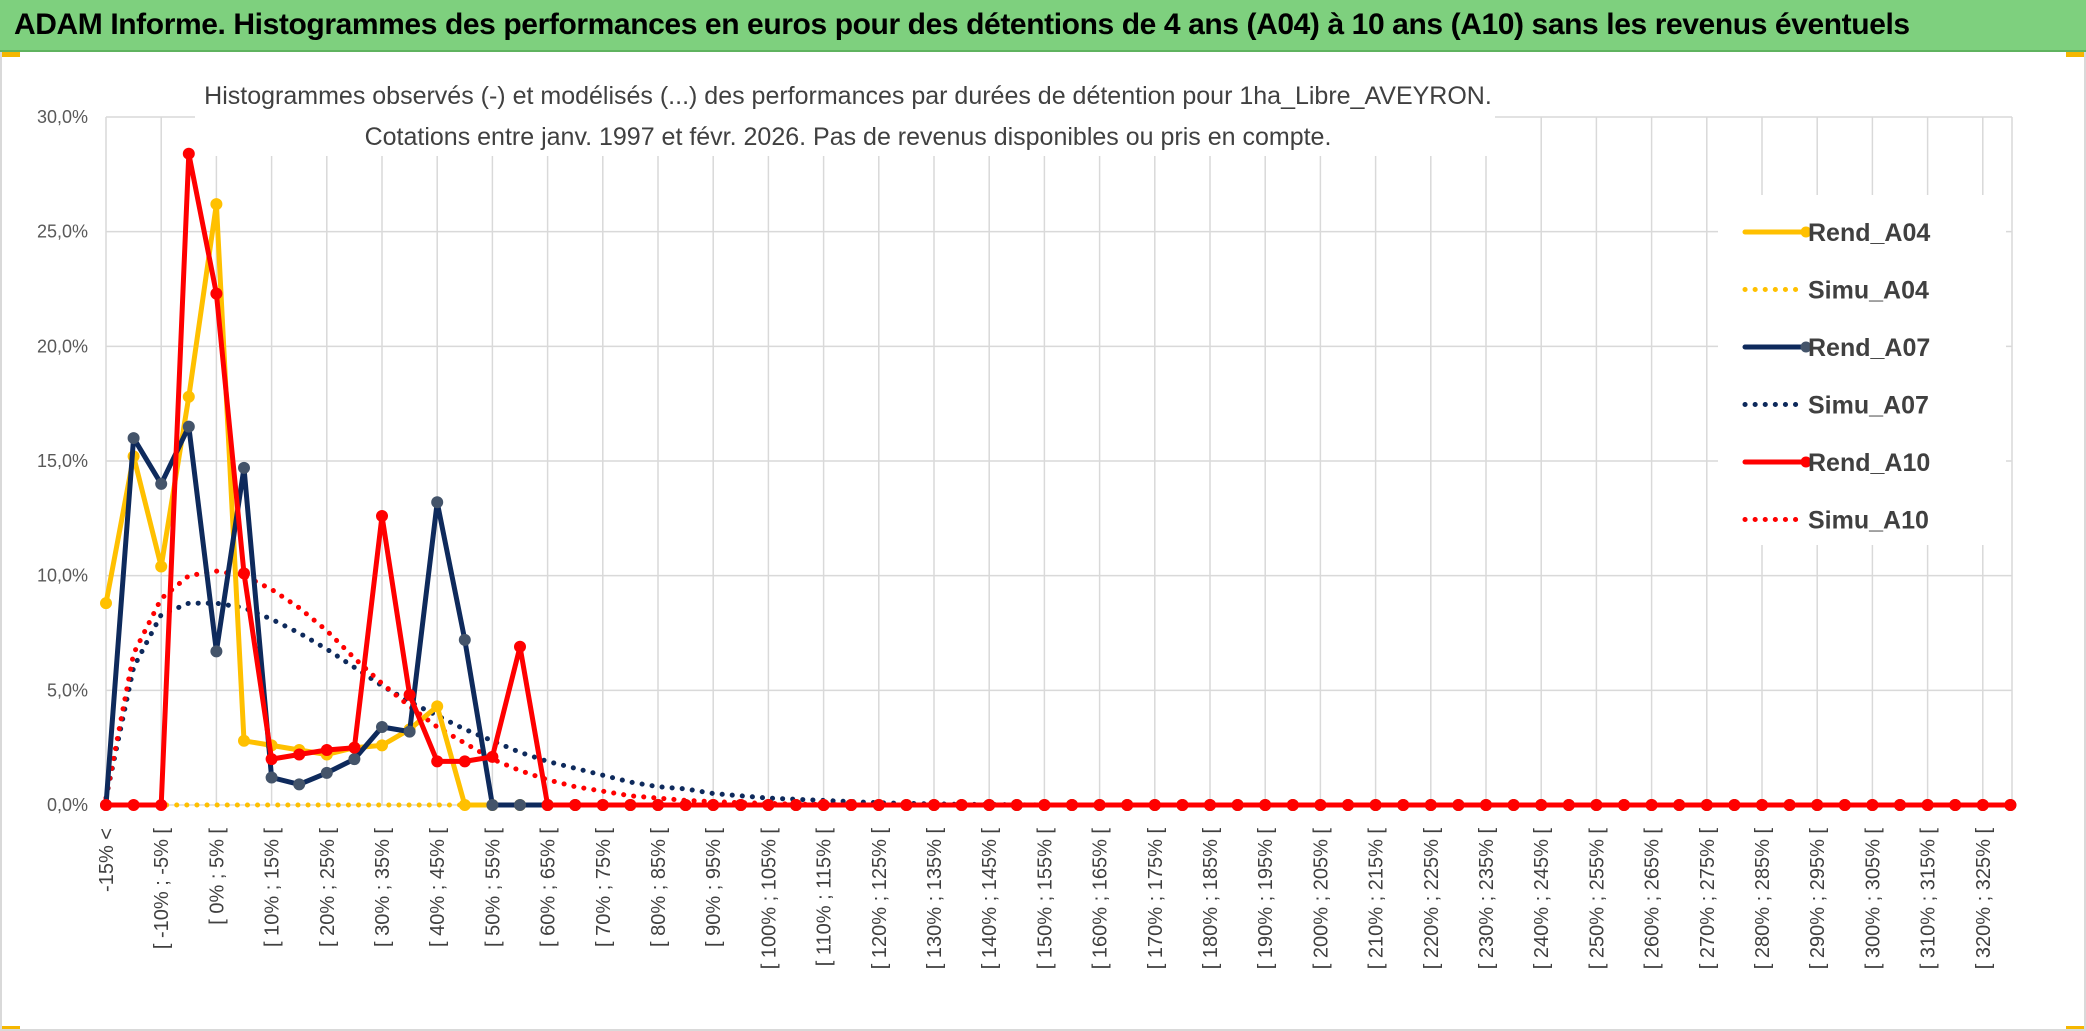  I want to click on x-tick-label: [ 270% ; 275% [, so click(1708, 899).